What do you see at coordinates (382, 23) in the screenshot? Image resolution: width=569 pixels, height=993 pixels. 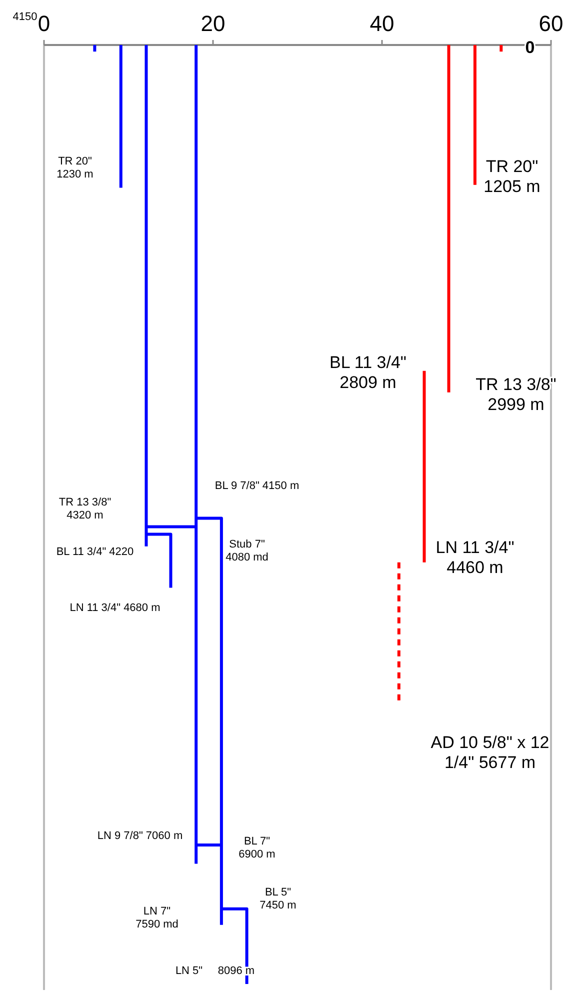 I see `x-tick-label: 40` at bounding box center [382, 23].